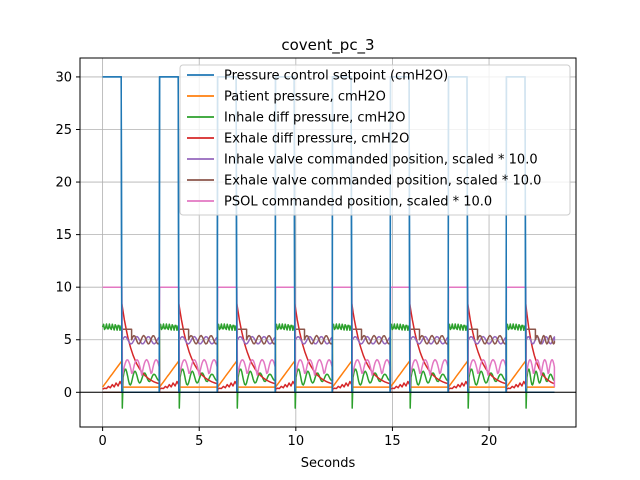 Image resolution: width=640 pixels, height=480 pixels. Describe the element at coordinates (68, 393) in the screenshot. I see `y-tick-label: 0` at that location.